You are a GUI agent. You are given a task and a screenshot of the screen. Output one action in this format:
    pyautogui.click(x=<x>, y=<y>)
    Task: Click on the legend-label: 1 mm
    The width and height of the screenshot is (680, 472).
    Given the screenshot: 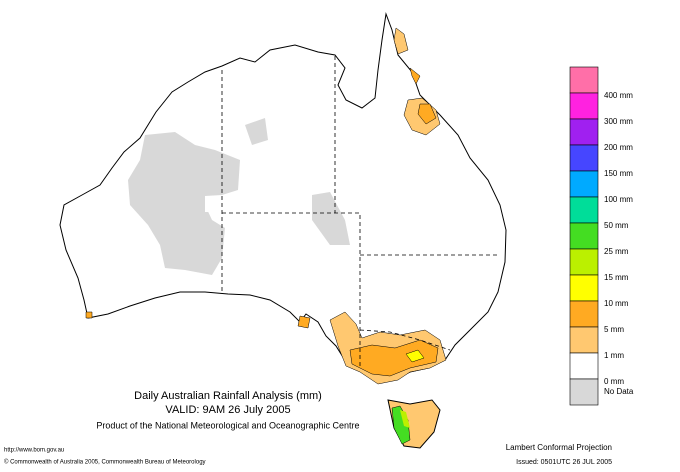 What is the action you would take?
    pyautogui.click(x=614, y=355)
    